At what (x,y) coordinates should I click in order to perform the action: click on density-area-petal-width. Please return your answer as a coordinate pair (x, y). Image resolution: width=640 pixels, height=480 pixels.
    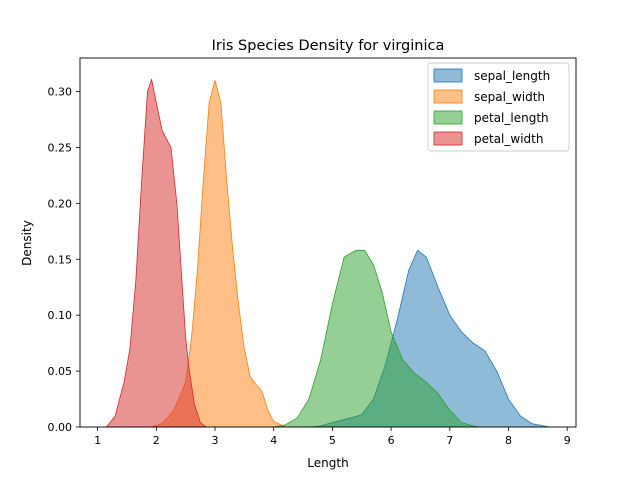
    Looking at the image, I should click on (156, 253).